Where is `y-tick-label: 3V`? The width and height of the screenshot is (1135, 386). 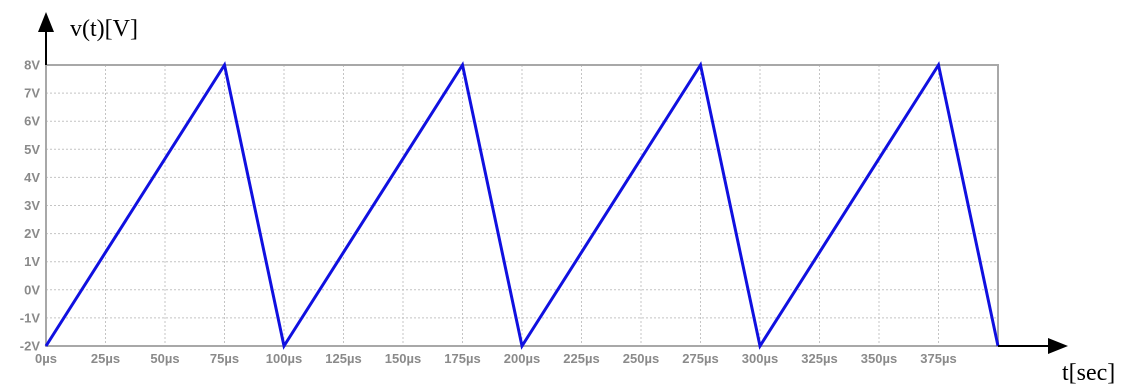 y-tick-label: 3V is located at coordinates (32, 205).